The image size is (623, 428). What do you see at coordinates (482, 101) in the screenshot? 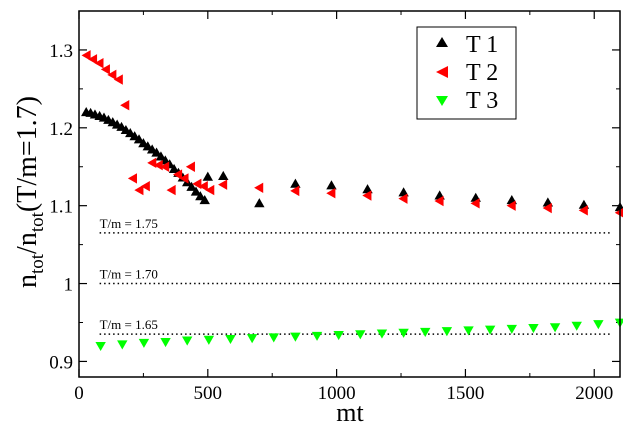
I see `legend-label-t3: T 3` at bounding box center [482, 101].